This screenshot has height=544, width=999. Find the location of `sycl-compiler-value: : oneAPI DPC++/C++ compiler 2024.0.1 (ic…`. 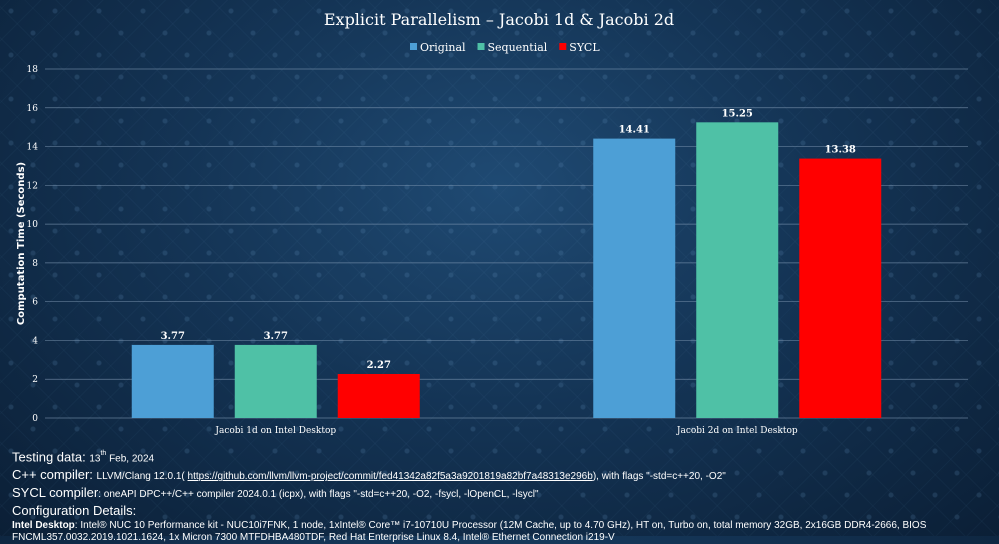

sycl-compiler-value: : oneAPI DPC++/C++ compiler 2024.0.1 (ic… is located at coordinates (318, 495).